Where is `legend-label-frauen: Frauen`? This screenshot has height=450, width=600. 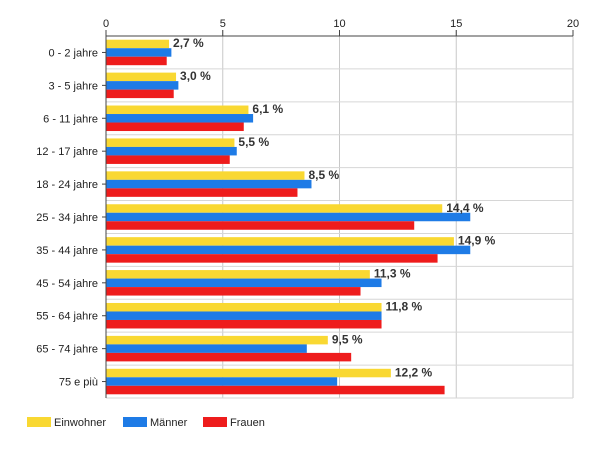
legend-label-frauen: Frauen is located at coordinates (247, 423).